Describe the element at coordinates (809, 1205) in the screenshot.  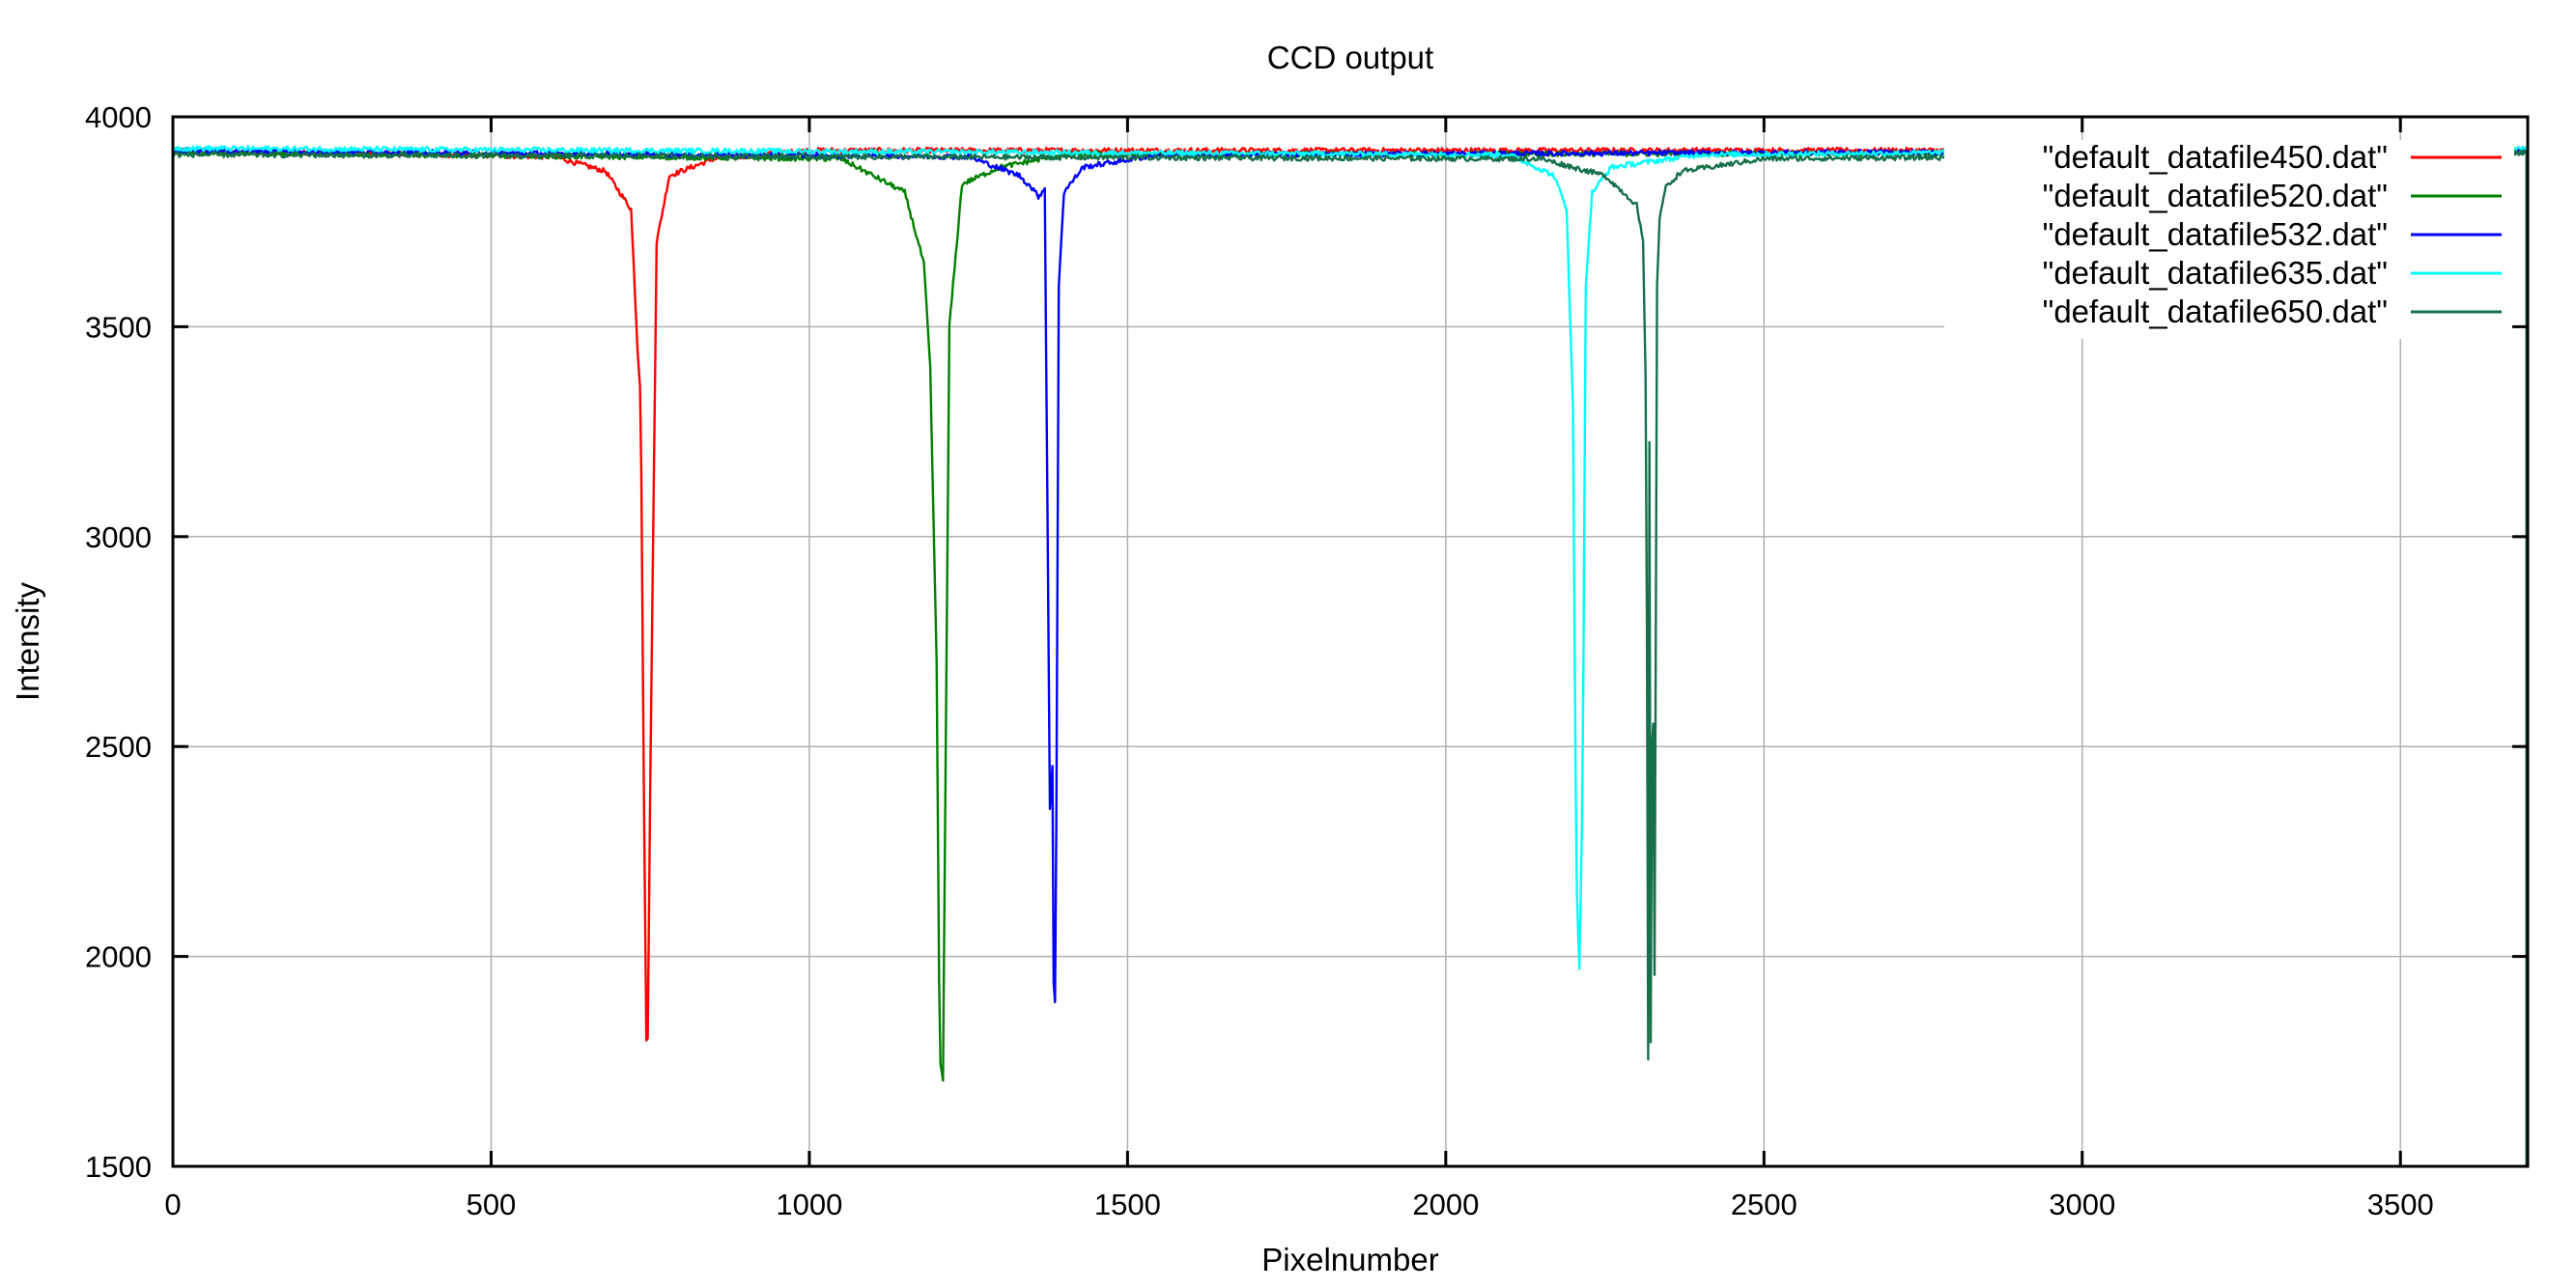
I see `x-tick-label: 1000` at that location.